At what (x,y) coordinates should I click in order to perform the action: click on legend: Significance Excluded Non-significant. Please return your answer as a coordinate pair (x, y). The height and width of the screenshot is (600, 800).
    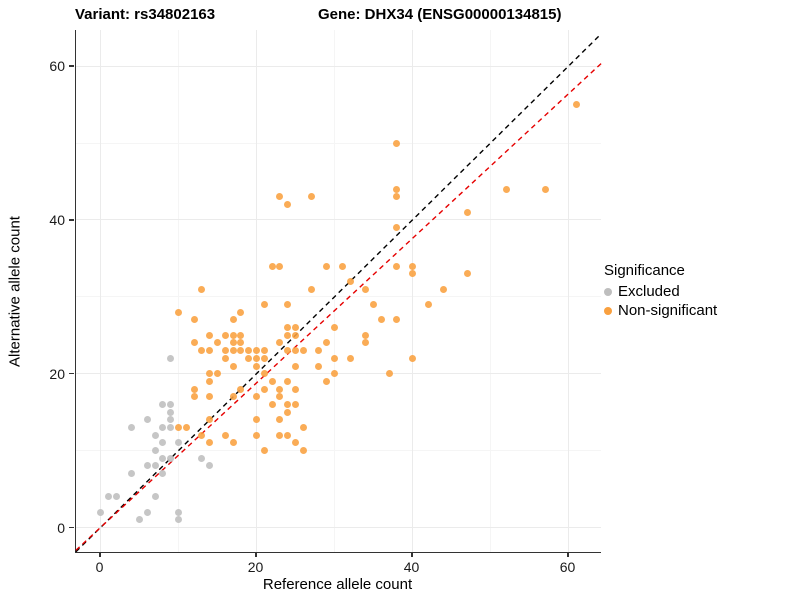
    Looking at the image, I should click on (660, 291).